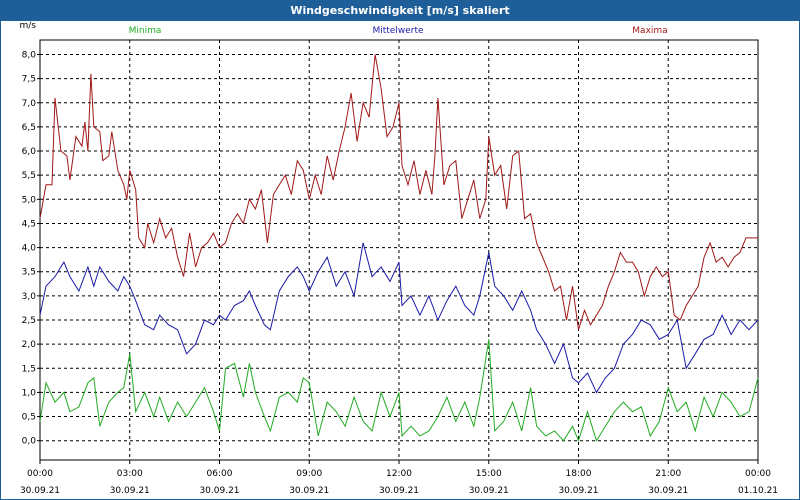  I want to click on y-tick-label: 1,0, so click(29, 393).